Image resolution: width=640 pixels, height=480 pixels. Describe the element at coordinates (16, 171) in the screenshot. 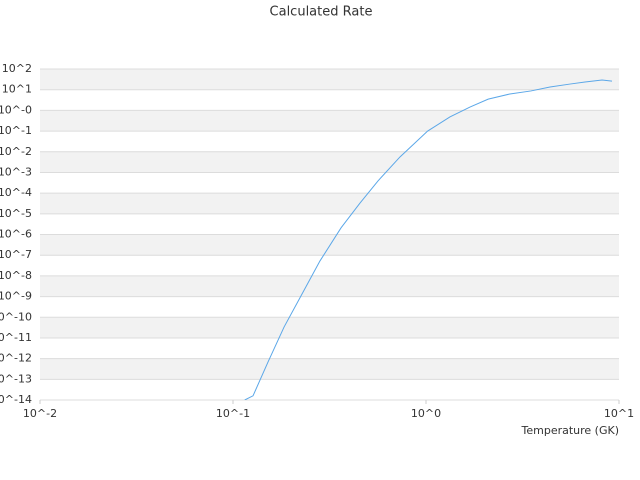

I see `y-tick-label: 10^-3` at that location.